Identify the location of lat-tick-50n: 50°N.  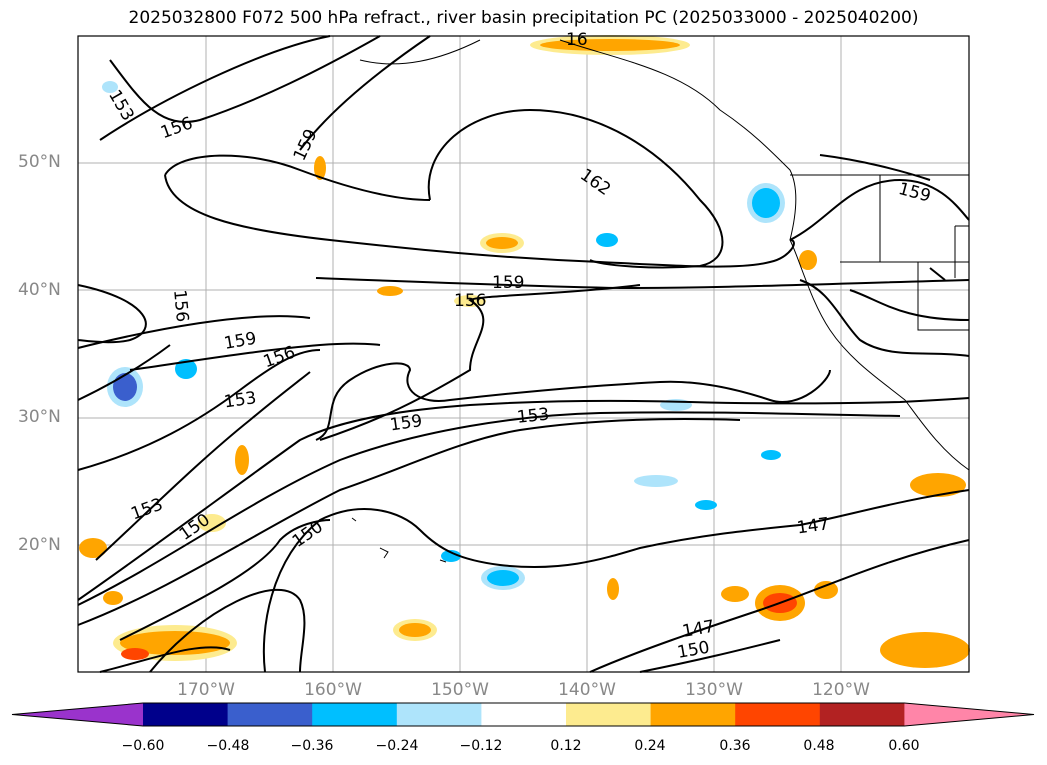
(39, 162).